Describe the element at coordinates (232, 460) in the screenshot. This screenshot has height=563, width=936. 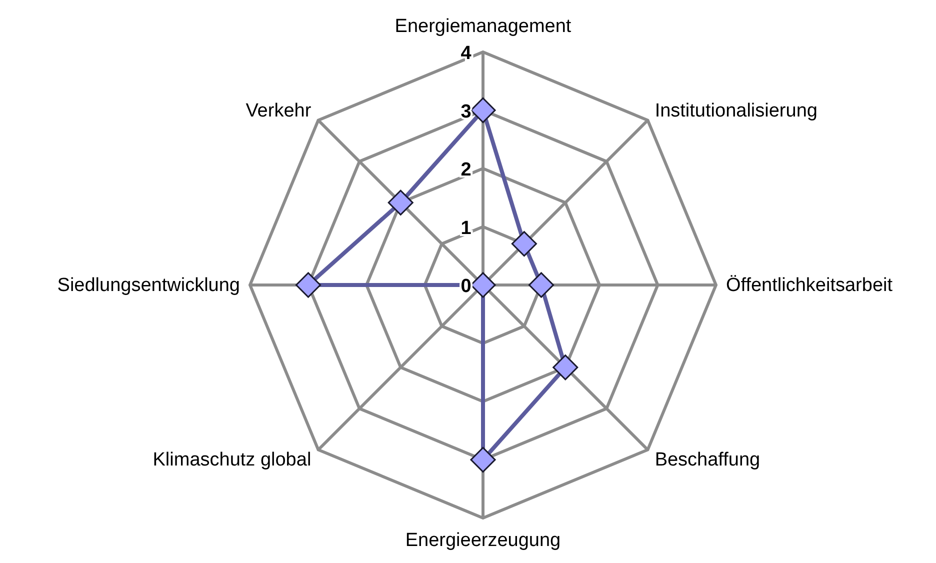
I see `spoke-label: Klimaschutz global` at that location.